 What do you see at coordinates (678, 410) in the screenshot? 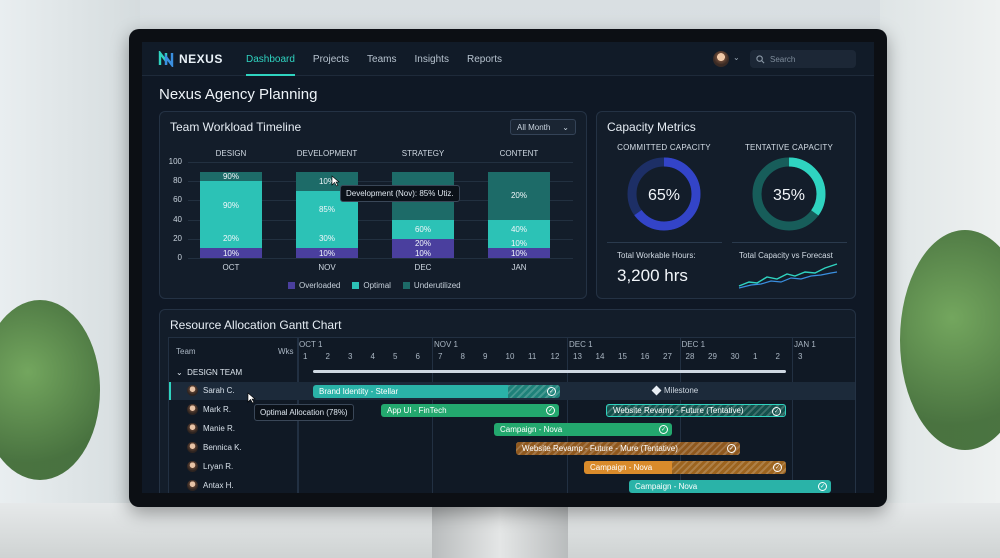
I see `gantt-bar-label: Website Revamp - Future (Tentative)` at bounding box center [678, 410].